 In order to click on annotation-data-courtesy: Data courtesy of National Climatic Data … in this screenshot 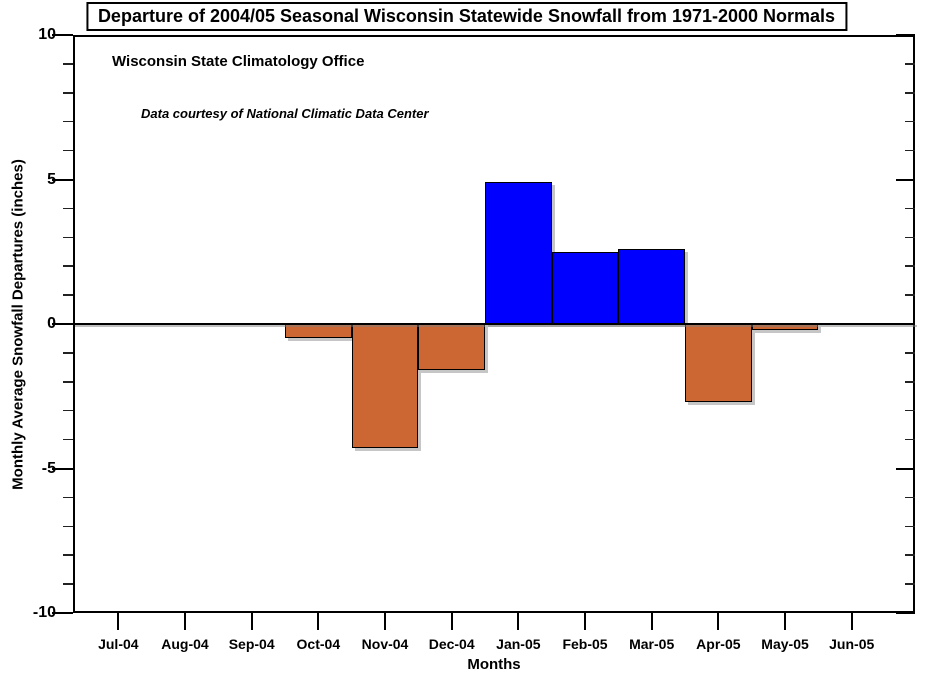, I will do `click(285, 113)`.